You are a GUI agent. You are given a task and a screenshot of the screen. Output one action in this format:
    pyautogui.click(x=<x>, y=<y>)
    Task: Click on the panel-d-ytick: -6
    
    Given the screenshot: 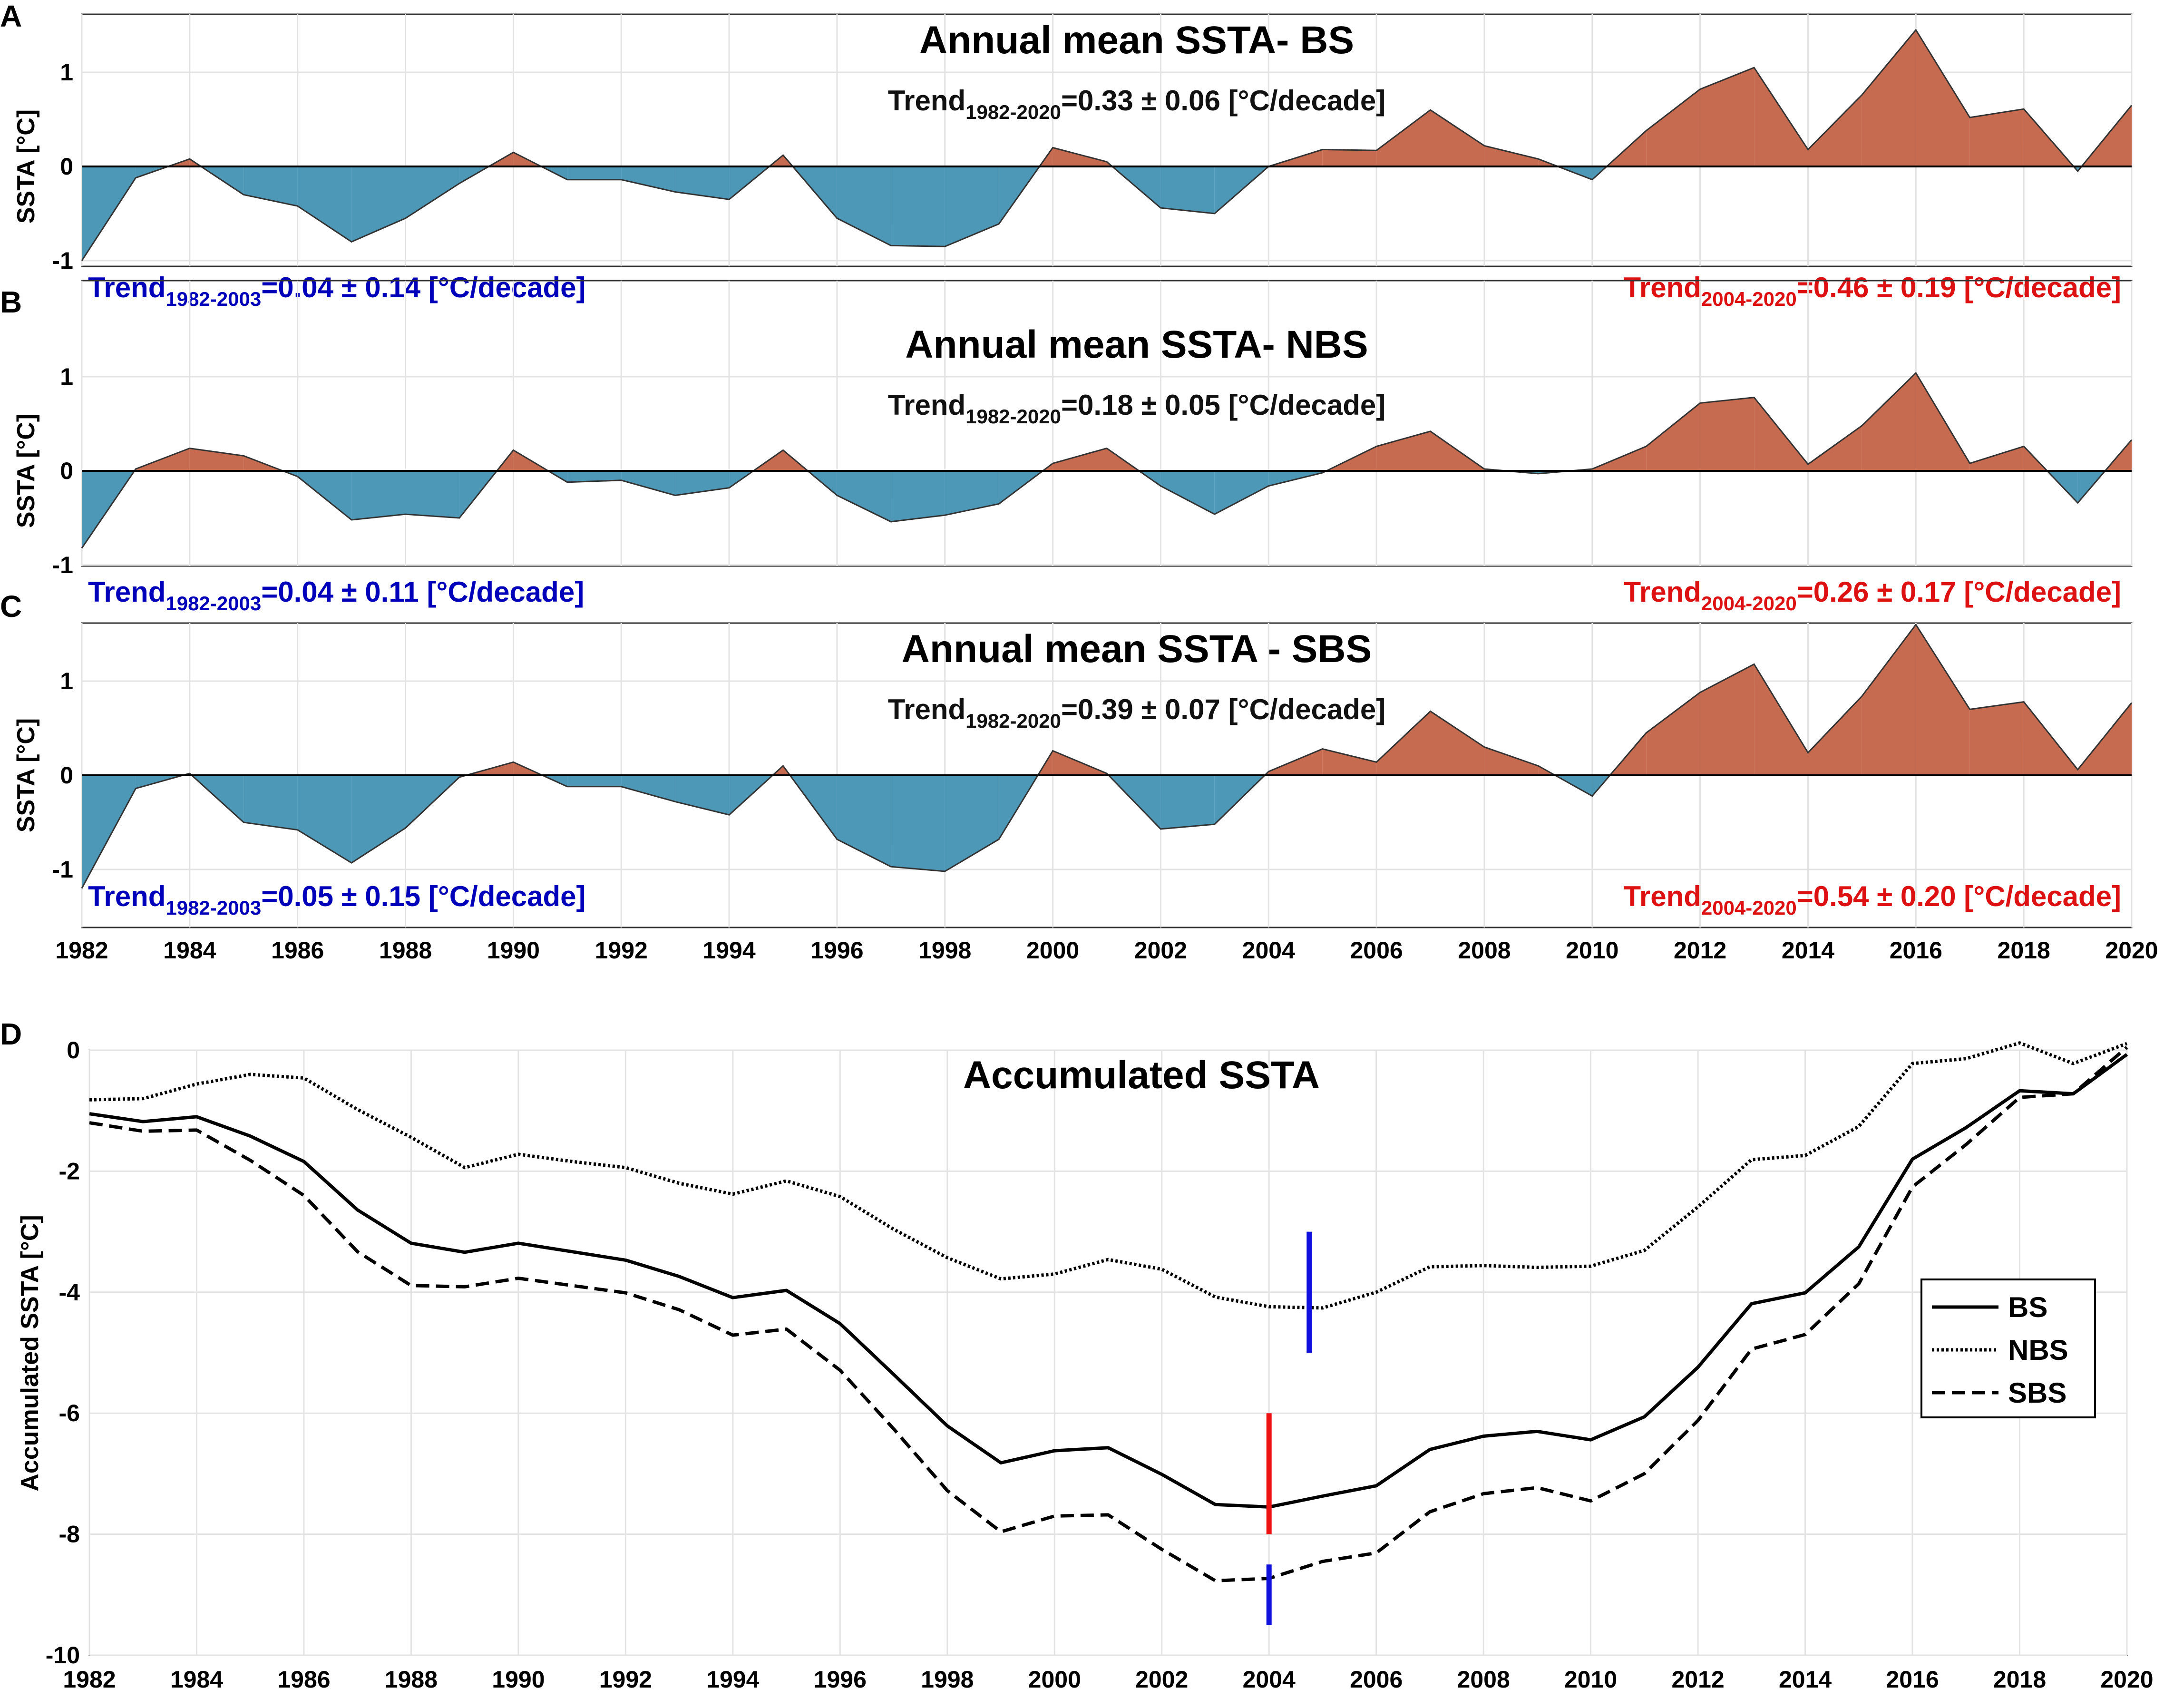 What is the action you would take?
    pyautogui.click(x=69, y=1413)
    